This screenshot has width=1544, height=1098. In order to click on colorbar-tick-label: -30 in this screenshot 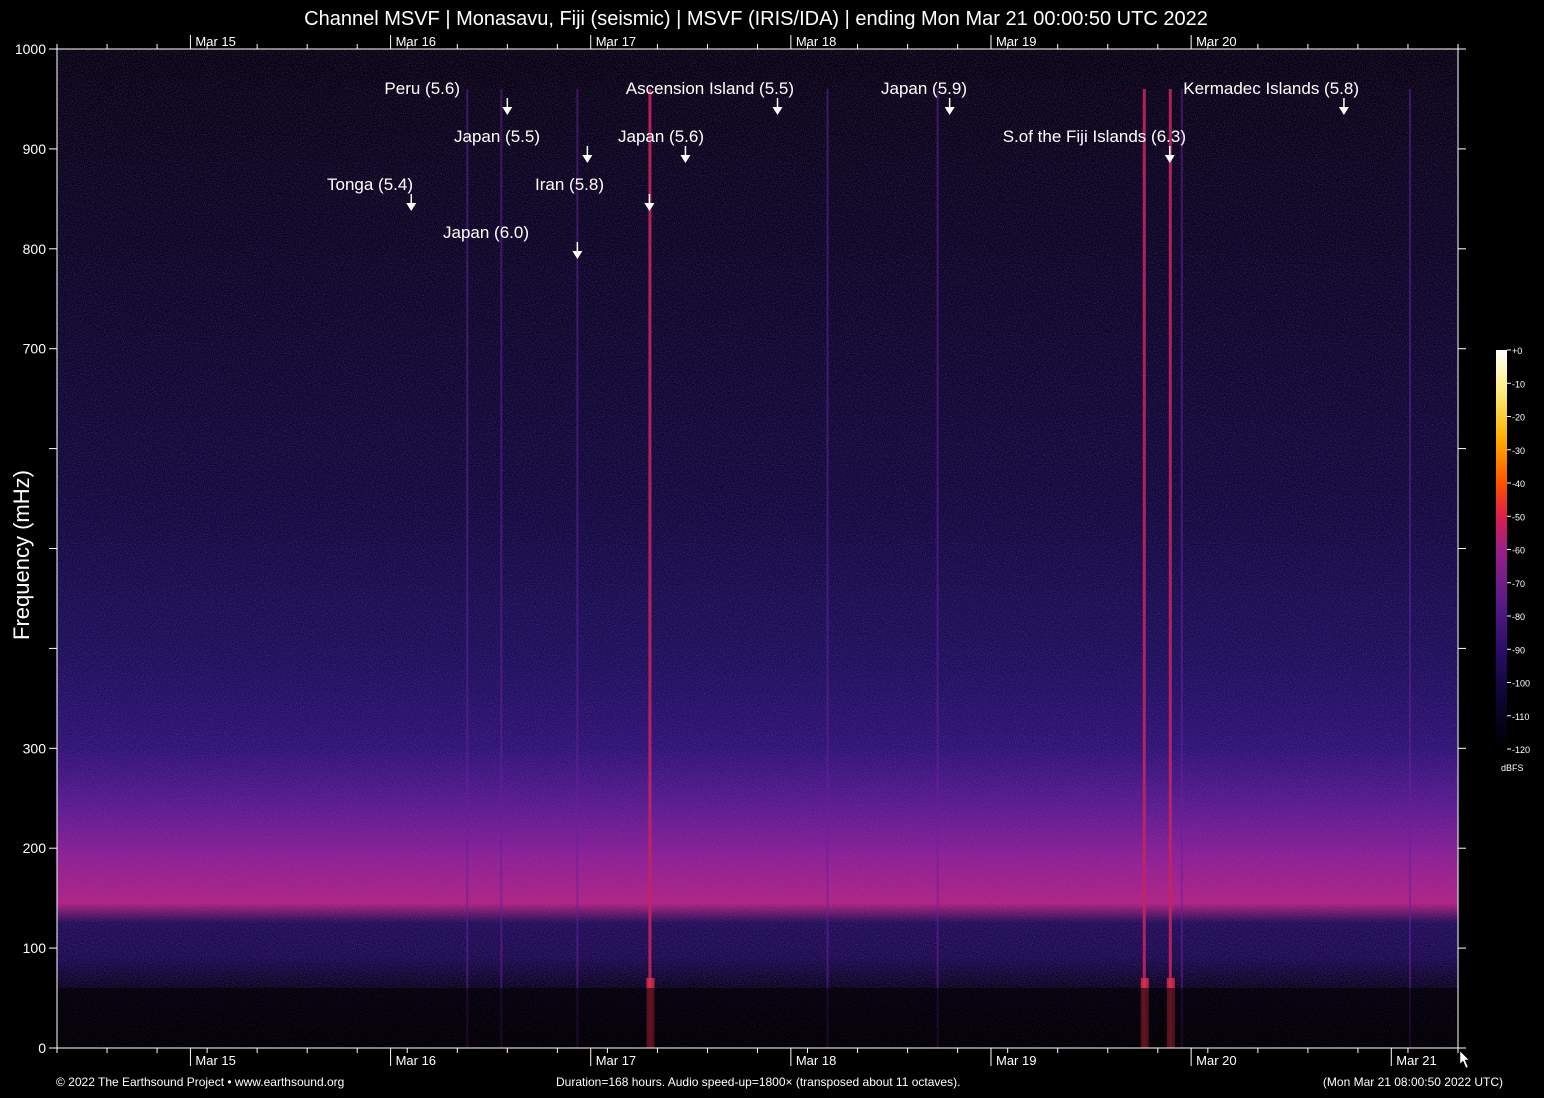, I will do `click(1518, 451)`.